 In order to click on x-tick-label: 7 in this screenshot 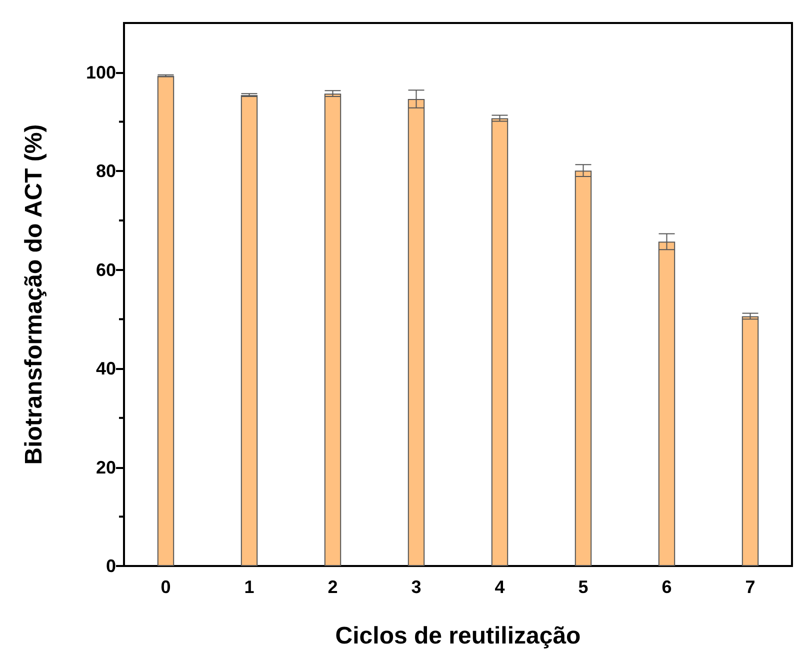, I will do `click(750, 587)`.